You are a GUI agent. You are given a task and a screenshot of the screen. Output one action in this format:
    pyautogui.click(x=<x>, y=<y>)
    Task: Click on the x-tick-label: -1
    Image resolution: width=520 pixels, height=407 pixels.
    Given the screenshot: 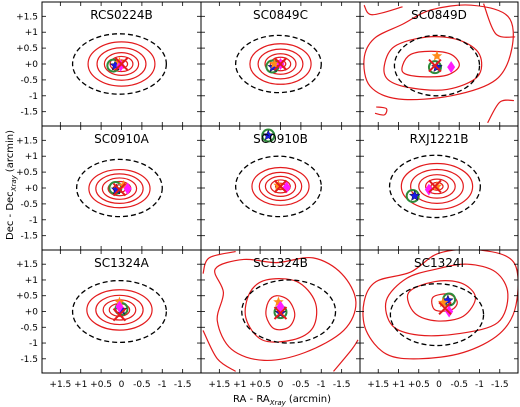 What is the action you would take?
    pyautogui.click(x=321, y=385)
    